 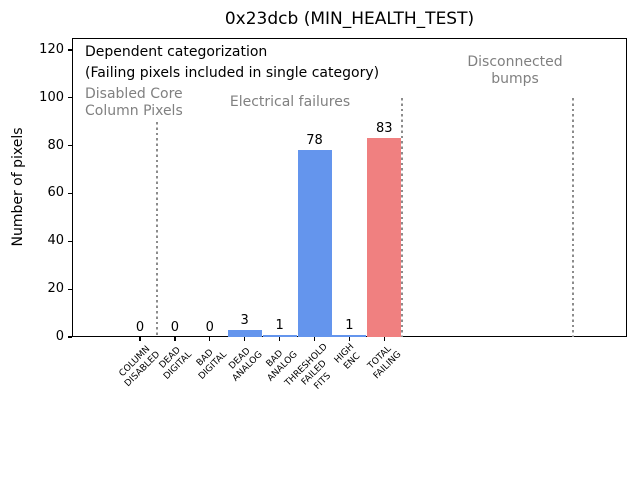 What do you see at coordinates (55, 193) in the screenshot?
I see `y-tick-label-60: 60` at bounding box center [55, 193].